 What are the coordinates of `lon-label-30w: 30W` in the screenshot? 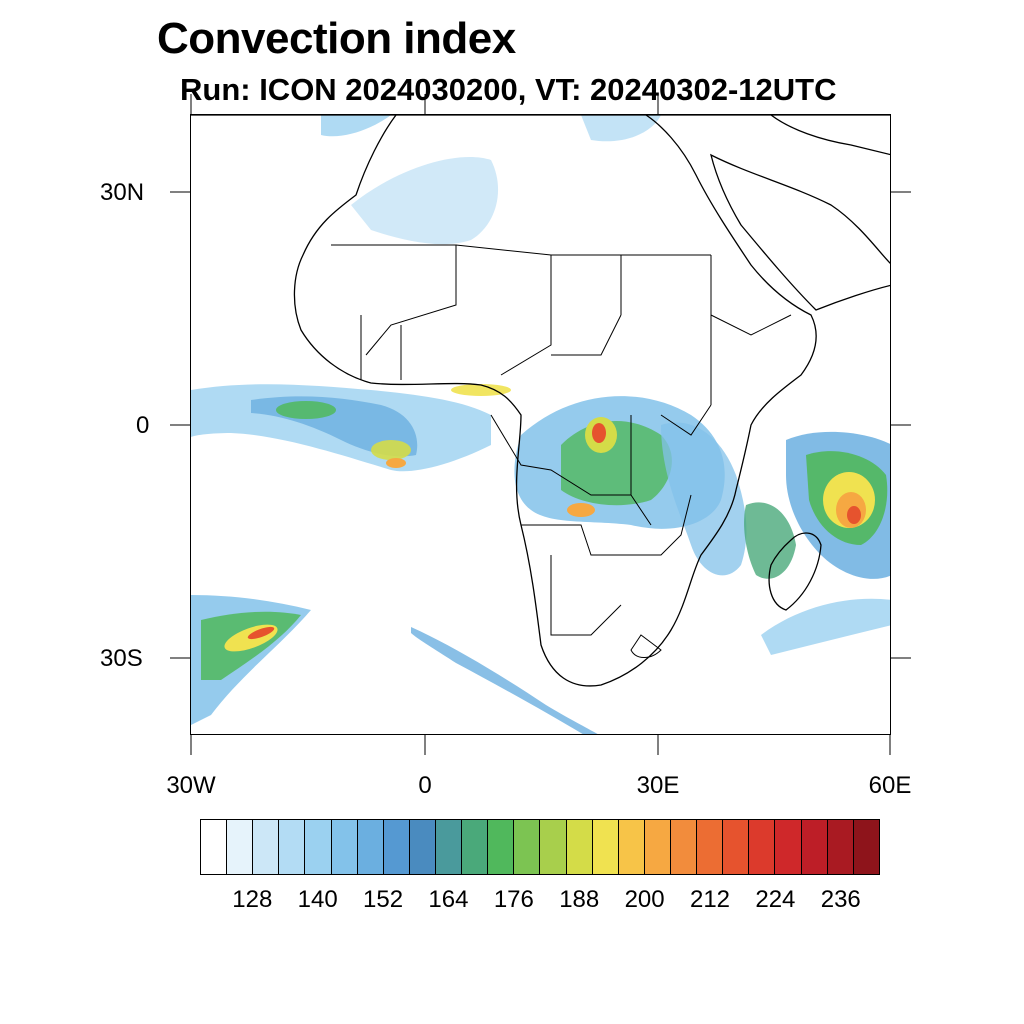 It's located at (191, 785).